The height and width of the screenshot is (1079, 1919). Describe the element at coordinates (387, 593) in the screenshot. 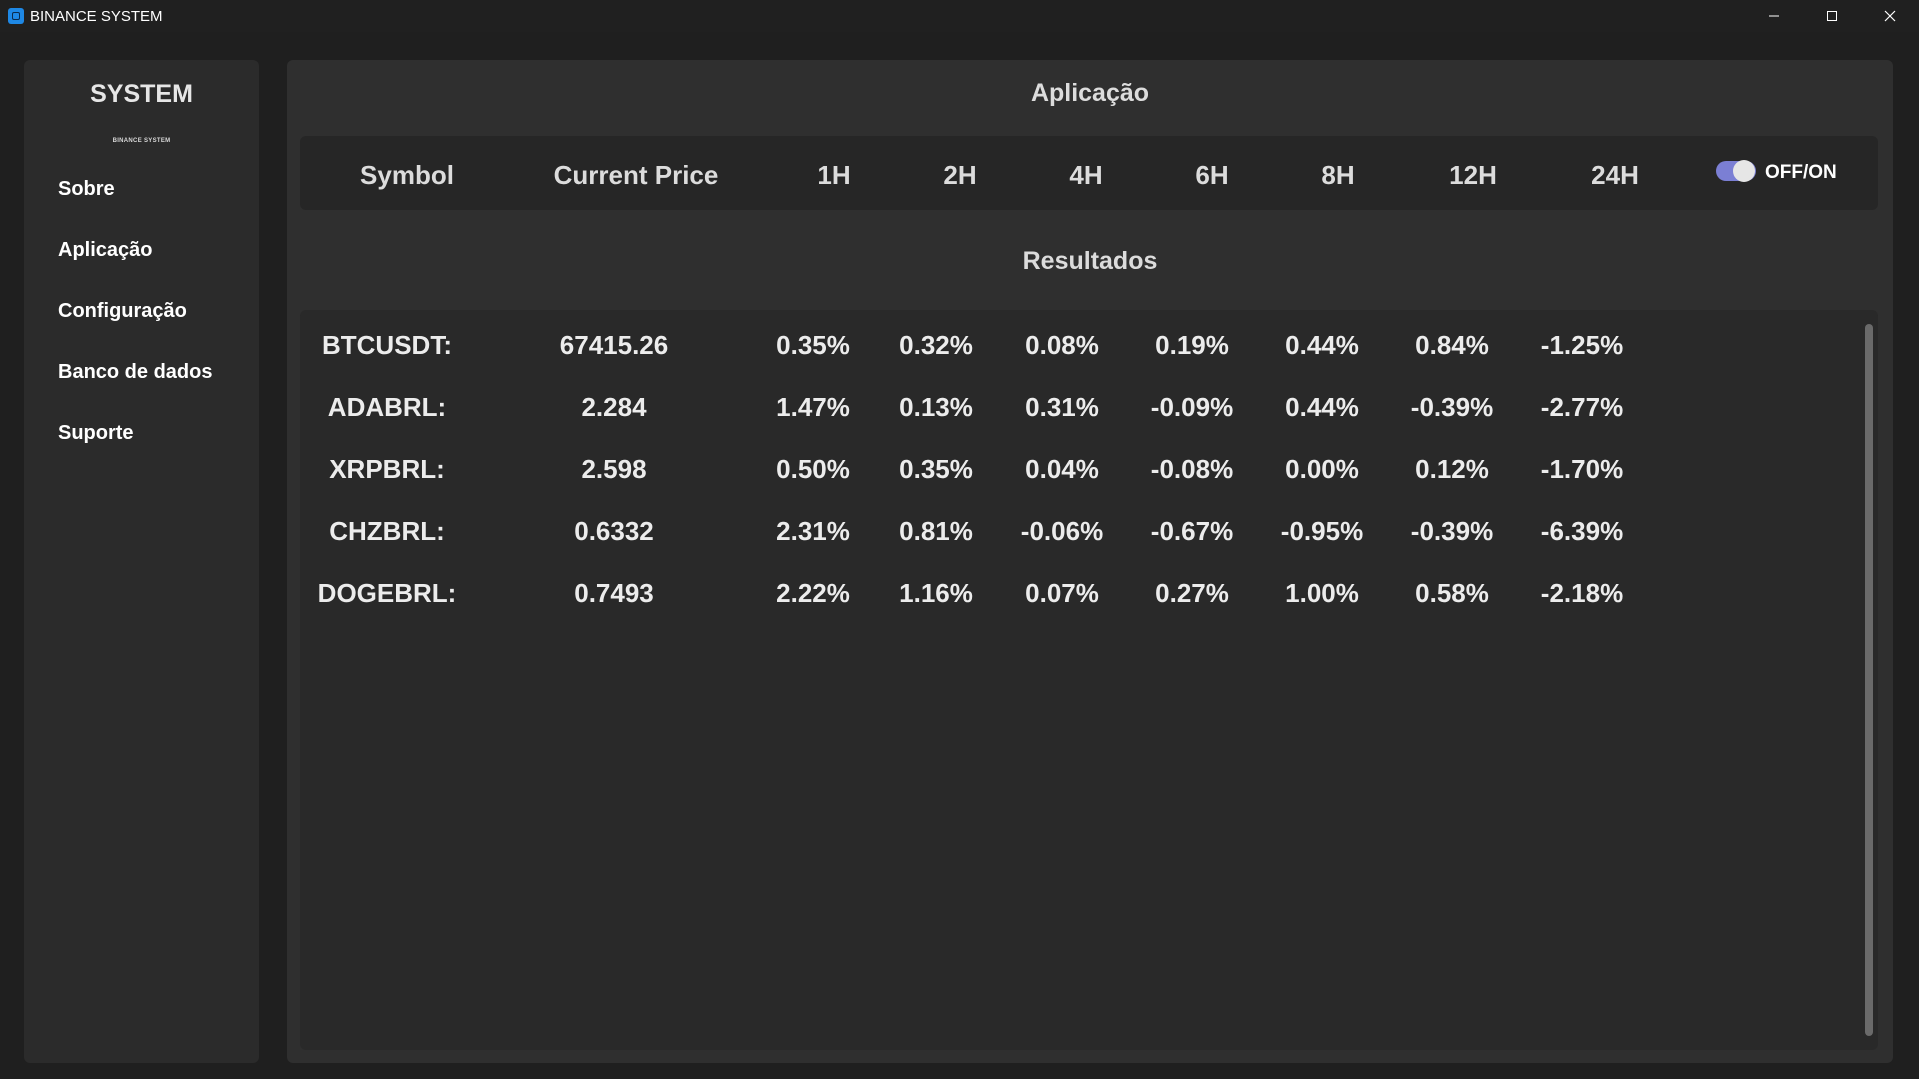

I see `row-symbol: DOGEBRL:` at that location.